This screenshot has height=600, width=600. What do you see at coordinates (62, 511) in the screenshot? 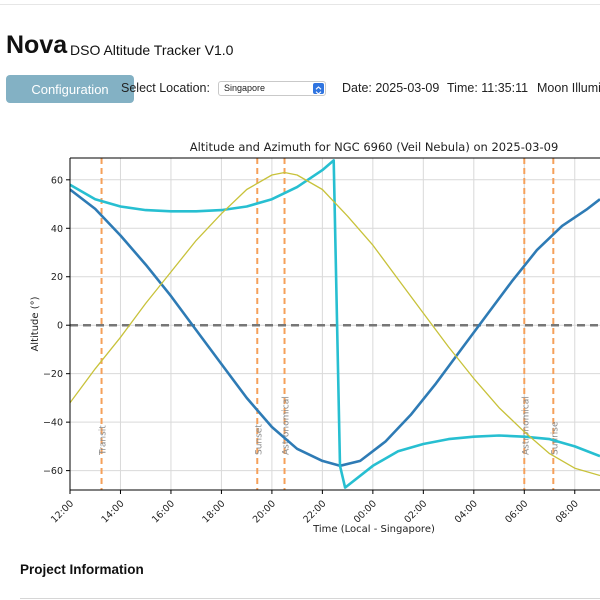
I see `x-tick-label: 12:00` at bounding box center [62, 511].